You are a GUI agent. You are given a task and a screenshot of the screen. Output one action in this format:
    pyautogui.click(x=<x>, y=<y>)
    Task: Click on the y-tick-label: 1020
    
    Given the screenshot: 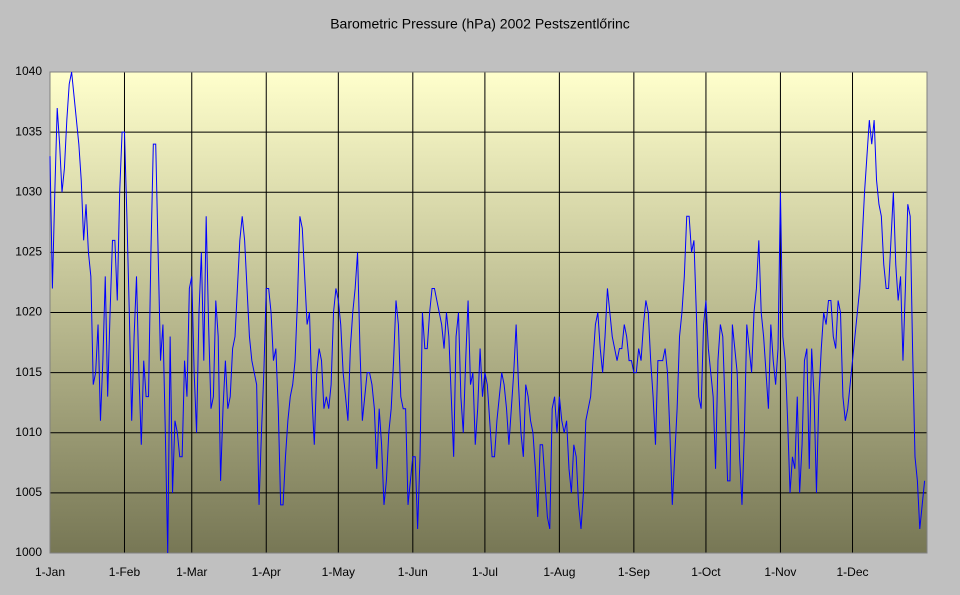 What is the action you would take?
    pyautogui.click(x=28, y=312)
    